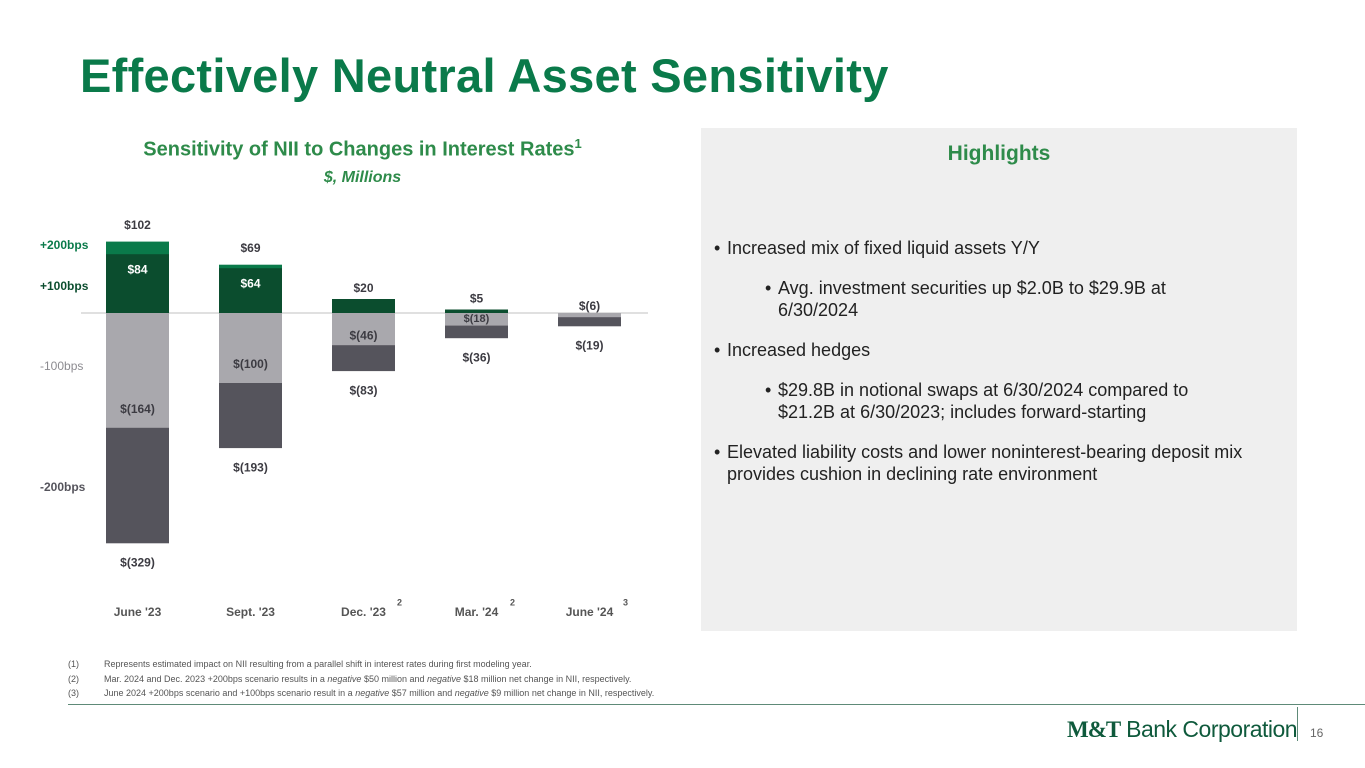 The image size is (1365, 768). Describe the element at coordinates (250, 612) in the screenshot. I see `x-tick-label: Sept. '23` at that location.